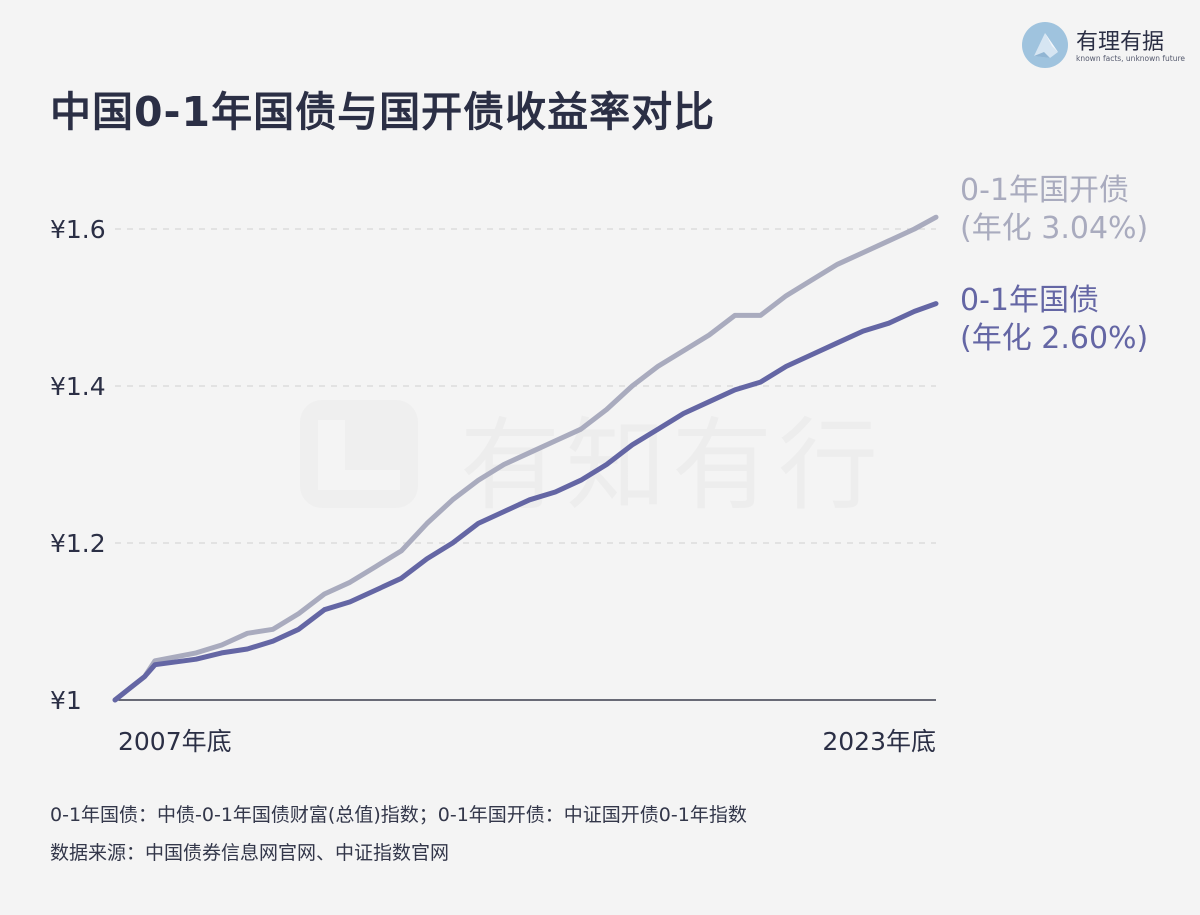  What do you see at coordinates (66, 700) in the screenshot?
I see `y-tick-label: ¥1` at bounding box center [66, 700].